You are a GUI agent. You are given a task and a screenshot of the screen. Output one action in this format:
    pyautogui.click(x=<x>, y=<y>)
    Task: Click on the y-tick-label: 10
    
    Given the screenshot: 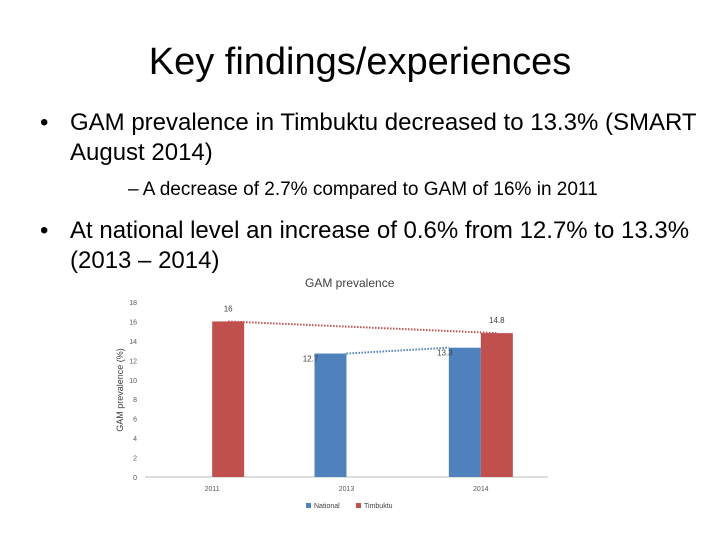 What is the action you would take?
    pyautogui.click(x=133, y=381)
    